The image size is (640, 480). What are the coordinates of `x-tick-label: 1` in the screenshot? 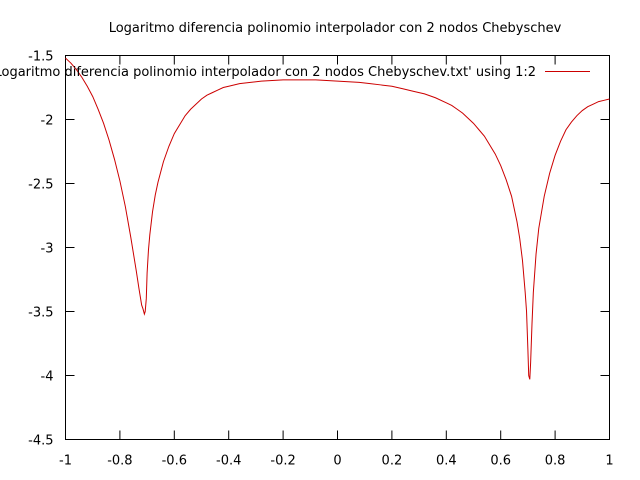 It's located at (609, 461).